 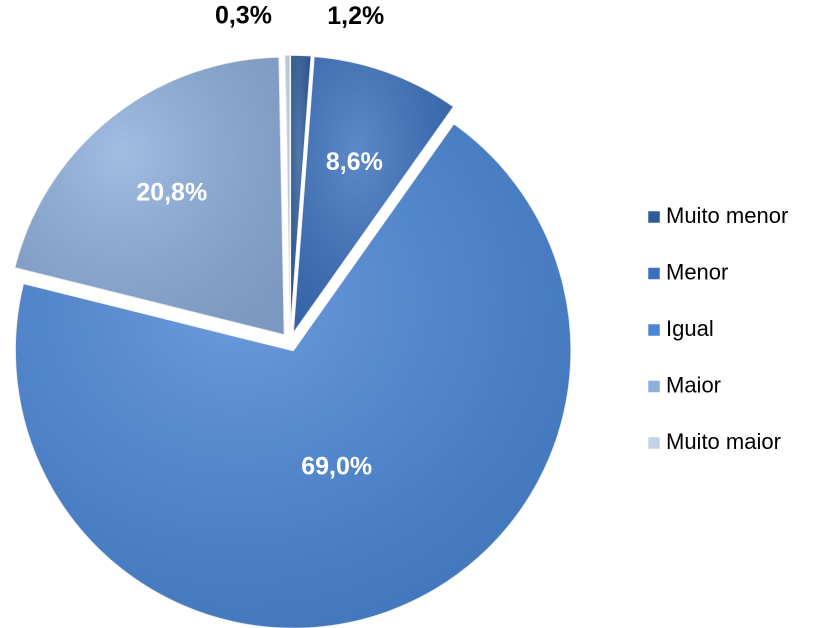 I want to click on data-label: 1,2%, so click(x=355, y=16).